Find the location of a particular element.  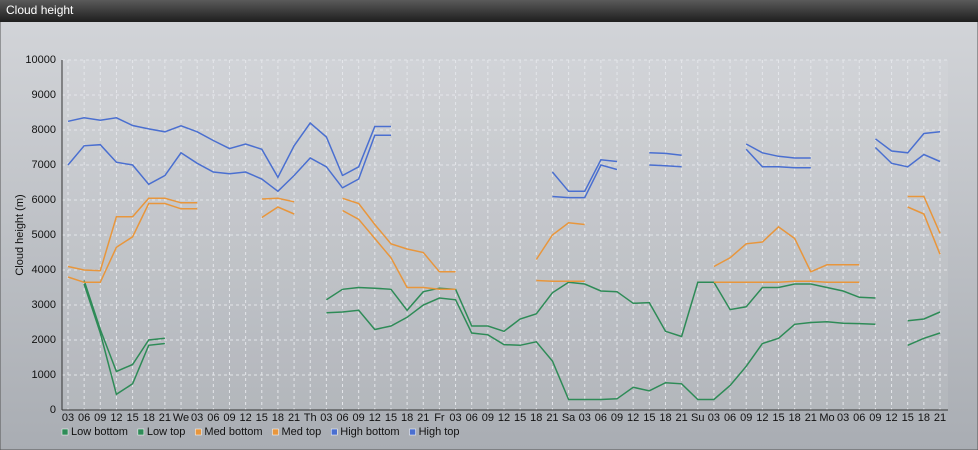

y-tick-label: 4000 is located at coordinates (44, 270).